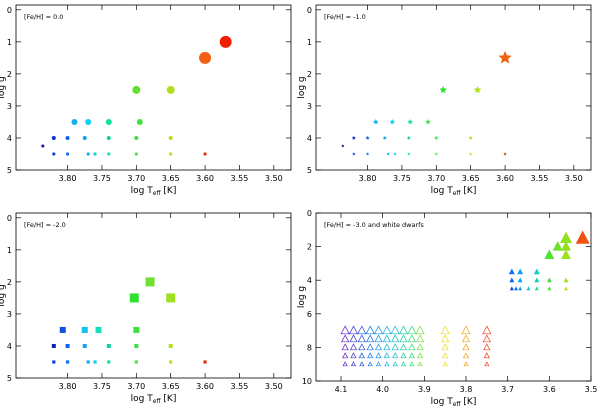 The image size is (600, 413). Describe the element at coordinates (43, 17) in the screenshot. I see `annotation: [Fe/H] = 0.0` at that location.